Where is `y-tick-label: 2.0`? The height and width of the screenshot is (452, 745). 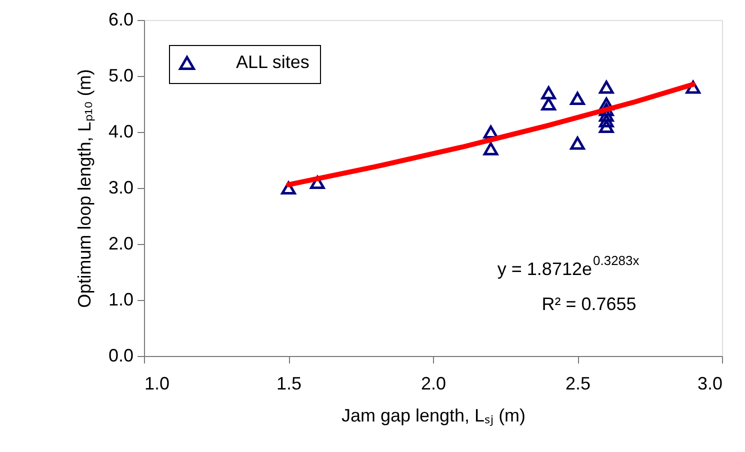
y-tick-label: 2.0 is located at coordinates (121, 244).